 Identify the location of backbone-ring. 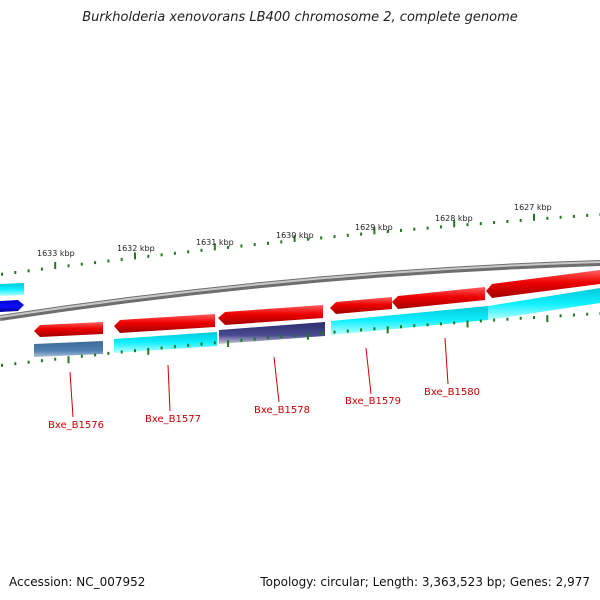
(300, 290).